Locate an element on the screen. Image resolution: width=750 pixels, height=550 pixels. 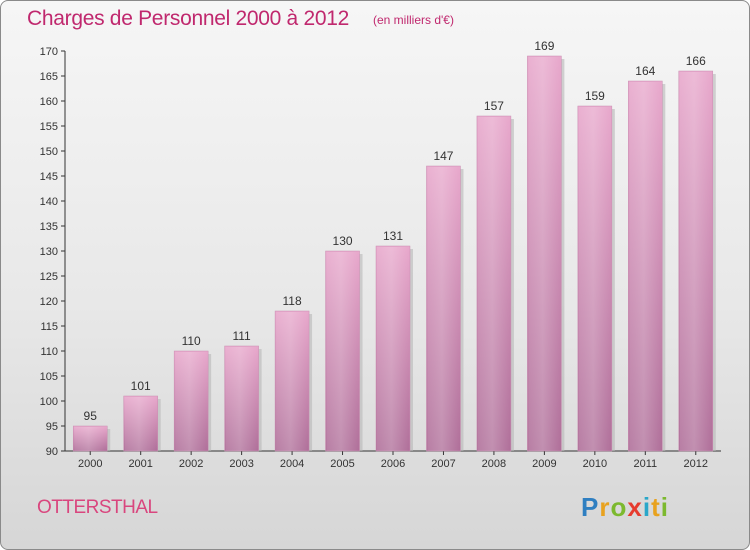
x-tick-label-2010: 2010 is located at coordinates (595, 464).